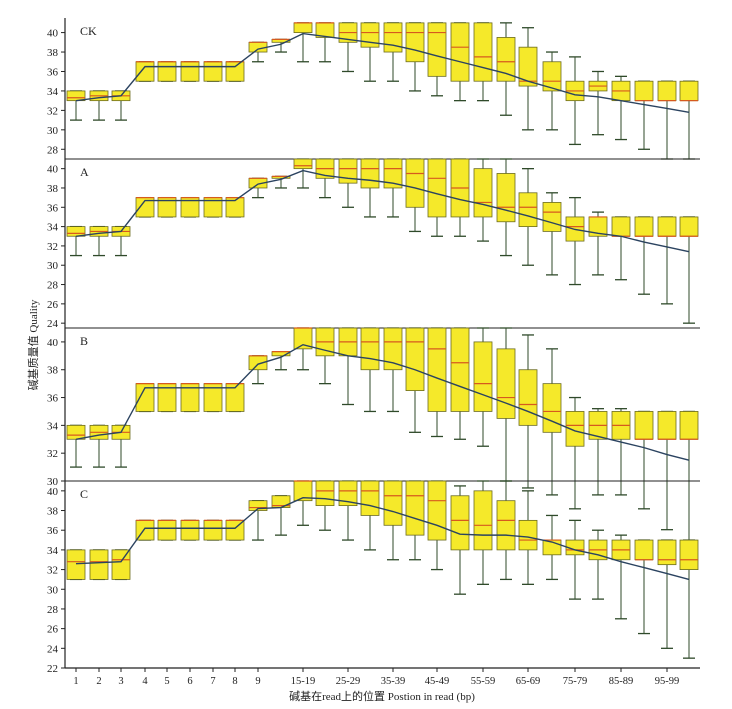  What do you see at coordinates (98, 681) in the screenshot?
I see `x-tick-label: 2` at bounding box center [98, 681].